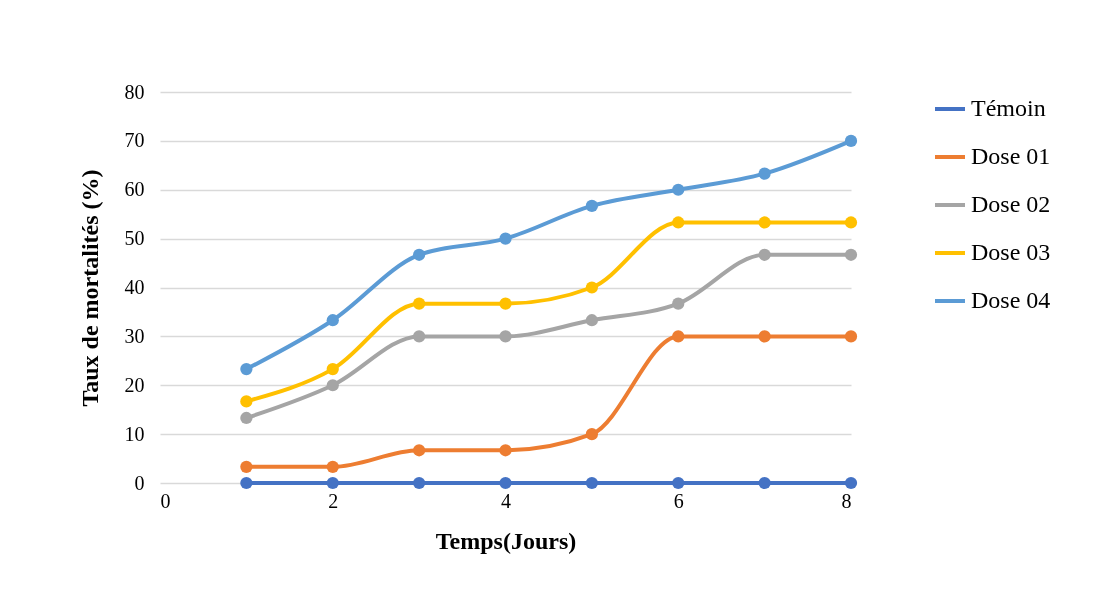  What do you see at coordinates (89, 288) in the screenshot?
I see `y-axis-title: Taux de mortalités (%)` at bounding box center [89, 288].